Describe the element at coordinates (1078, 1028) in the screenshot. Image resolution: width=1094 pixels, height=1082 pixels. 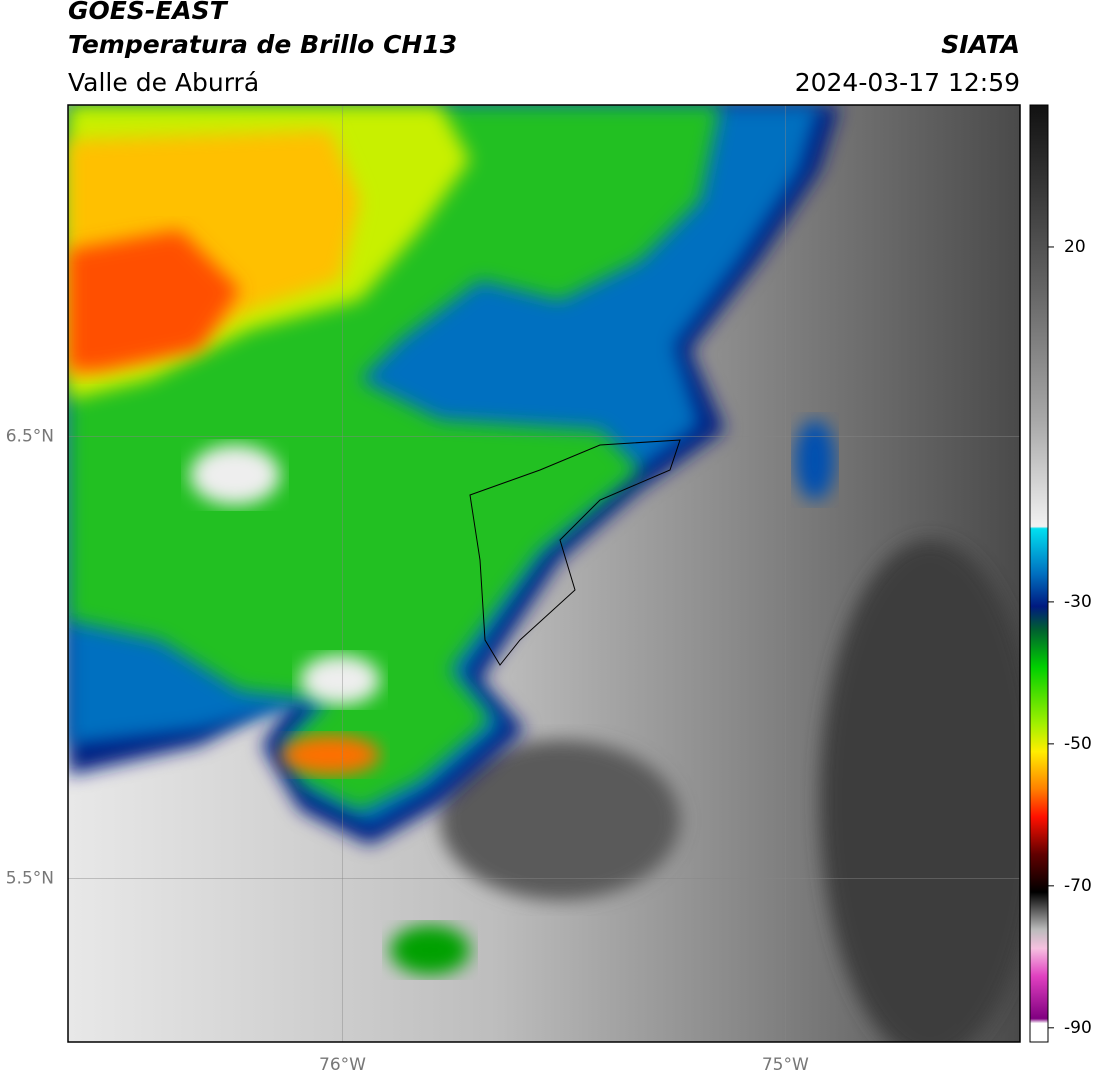
I see `colorbar-tick-label: -90` at that location.